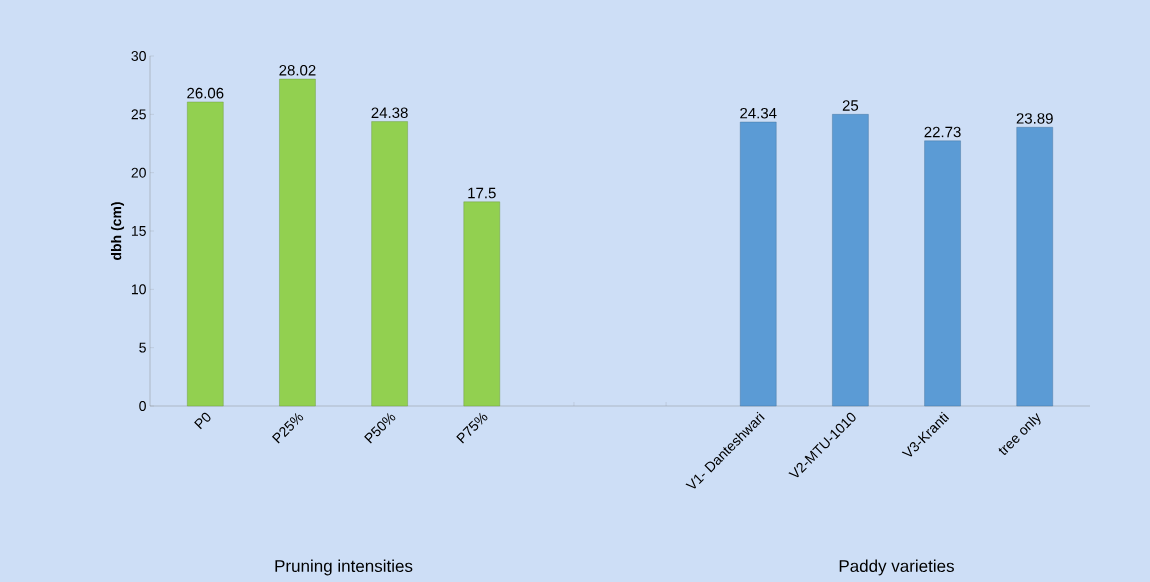 Image resolution: width=1150 pixels, height=582 pixels. Describe the element at coordinates (138, 172) in the screenshot. I see `y-tick-label: 20` at that location.